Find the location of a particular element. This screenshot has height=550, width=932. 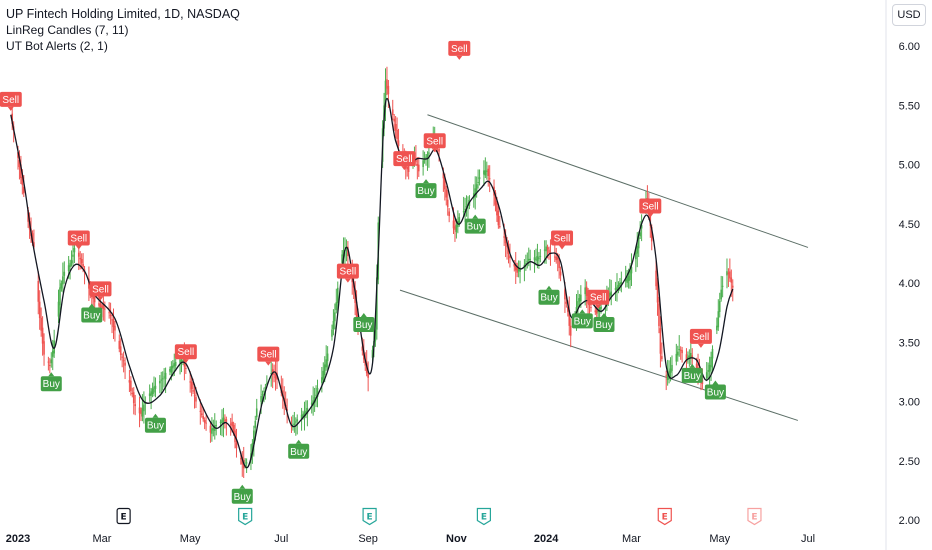

x-tick-label: Jul is located at coordinates (808, 539).